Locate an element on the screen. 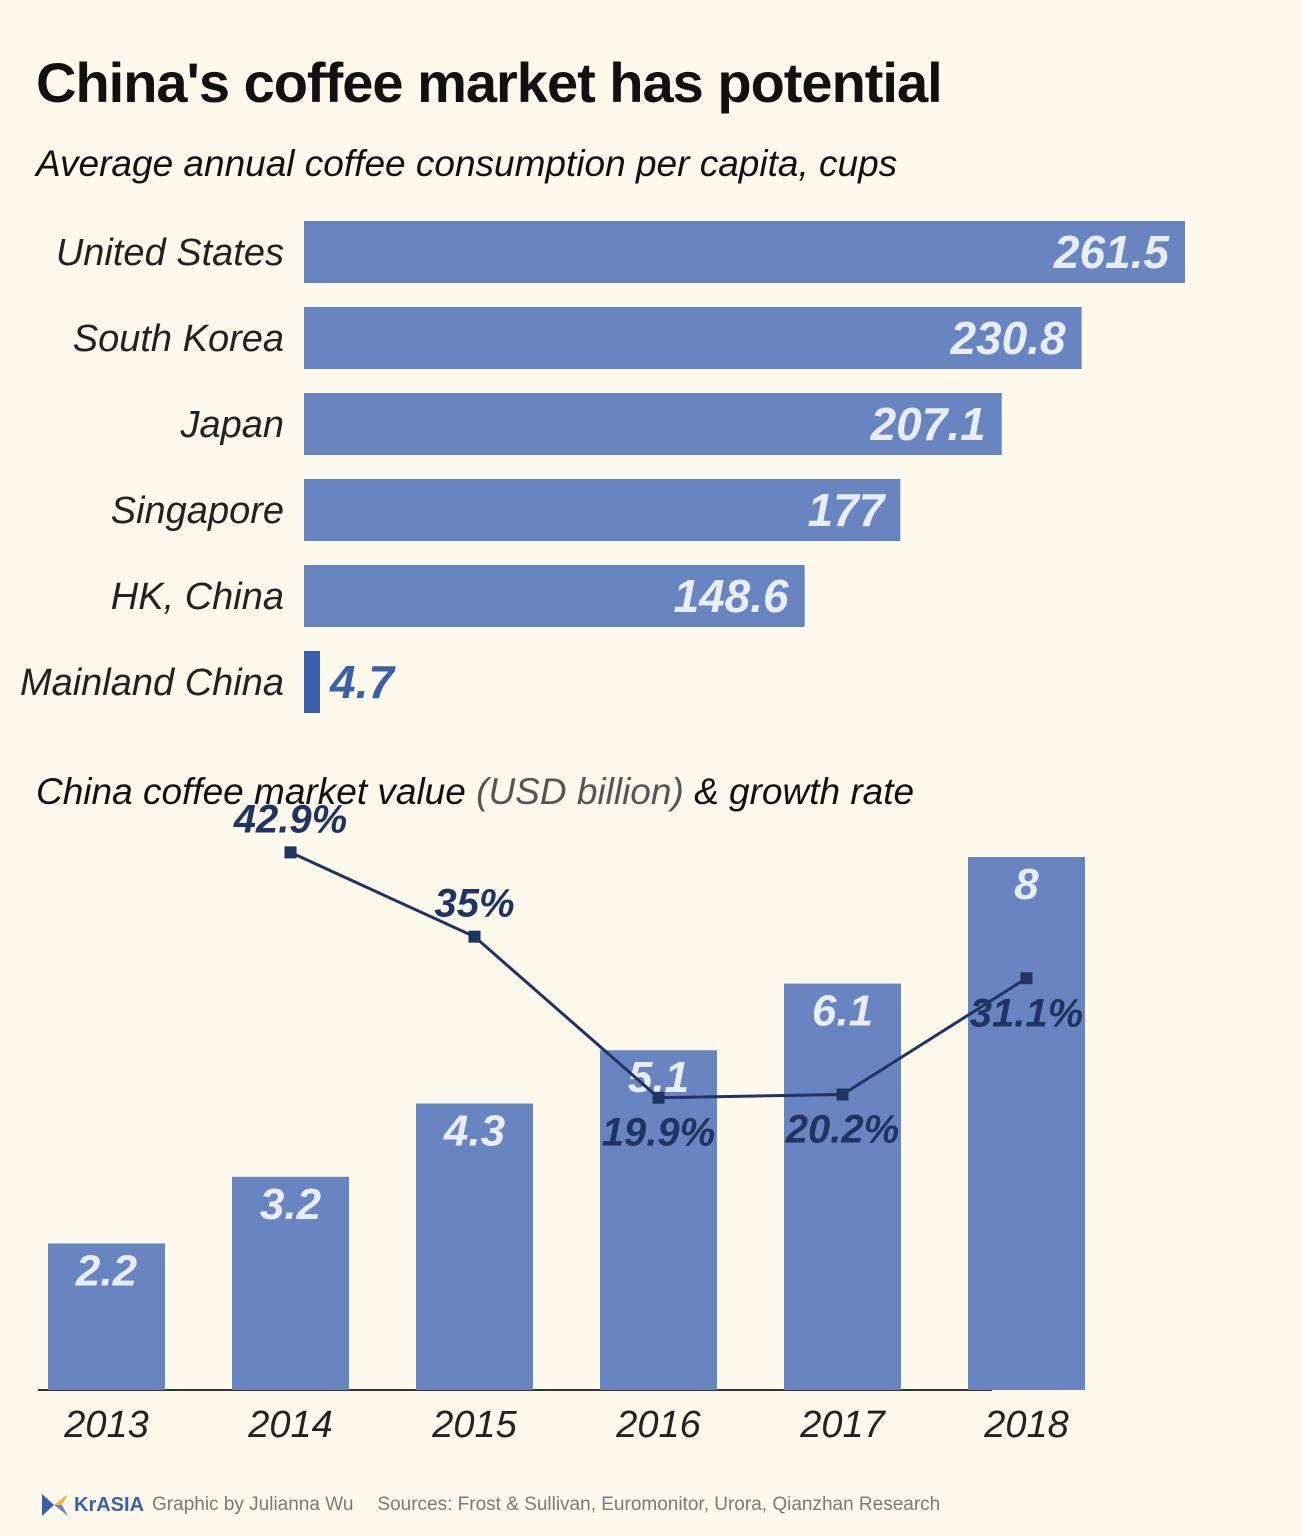 Image resolution: width=1302 pixels, height=1536 pixels. krasia-logo: KrASIA is located at coordinates (92, 1505).